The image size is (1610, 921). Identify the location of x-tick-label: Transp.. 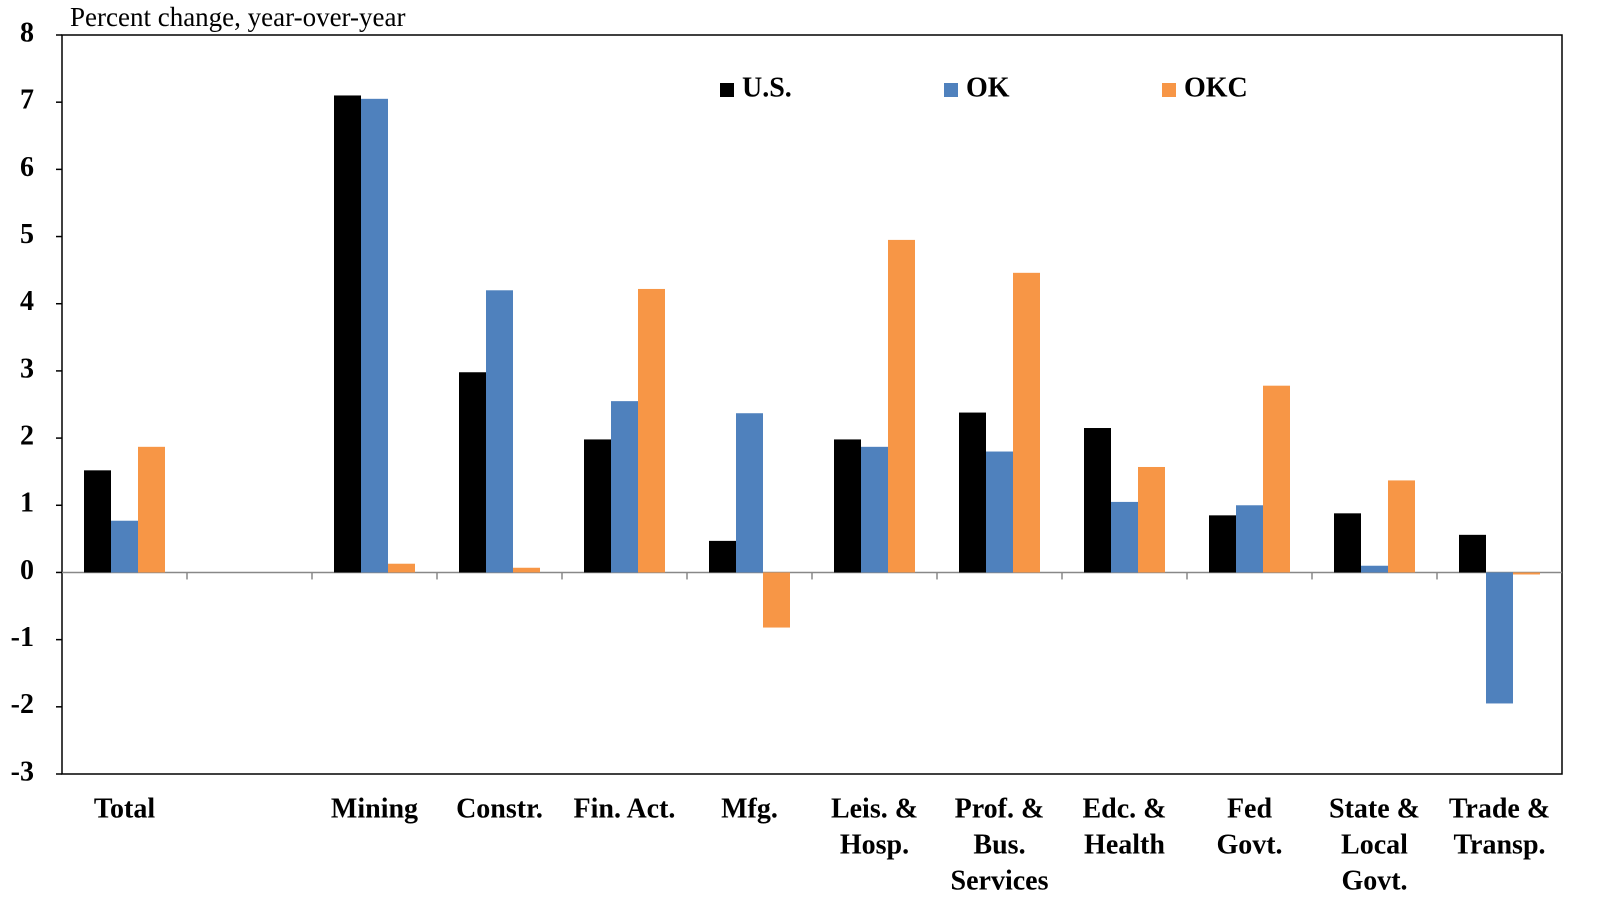
(1499, 844).